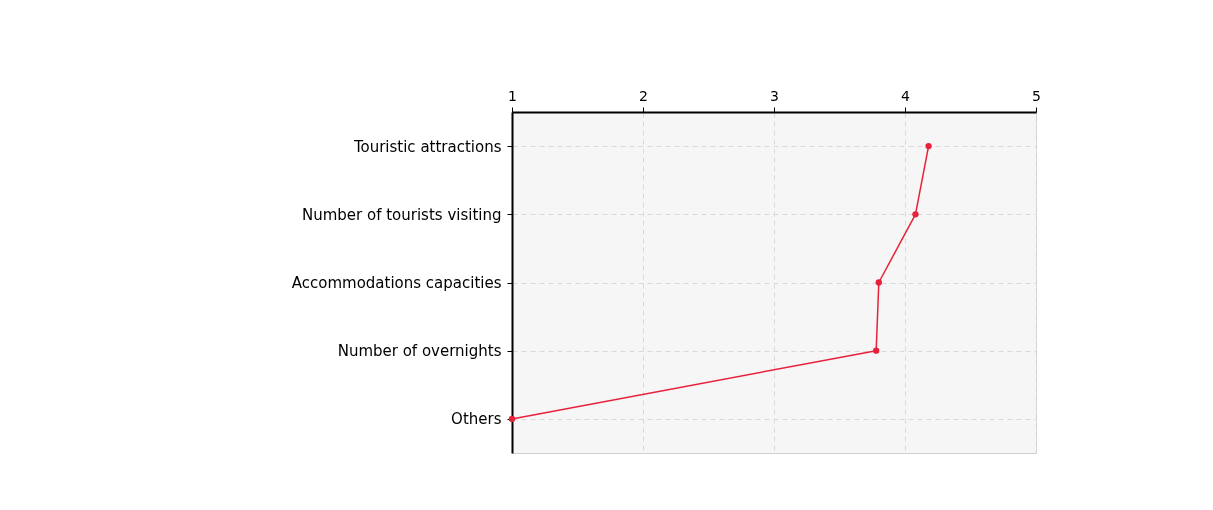  Describe the element at coordinates (512, 95) in the screenshot. I see `x-tick-label: 1` at that location.